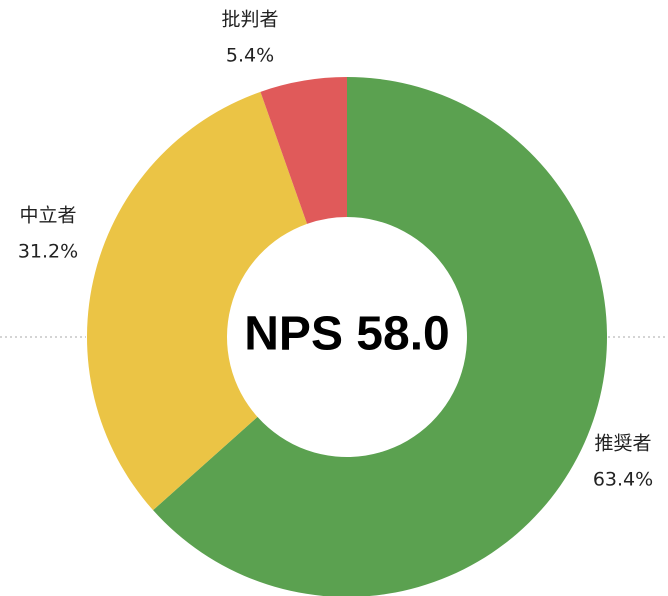 The height and width of the screenshot is (596, 668). What do you see at coordinates (623, 480) in the screenshot?
I see `value-label: 63.4%` at bounding box center [623, 480].